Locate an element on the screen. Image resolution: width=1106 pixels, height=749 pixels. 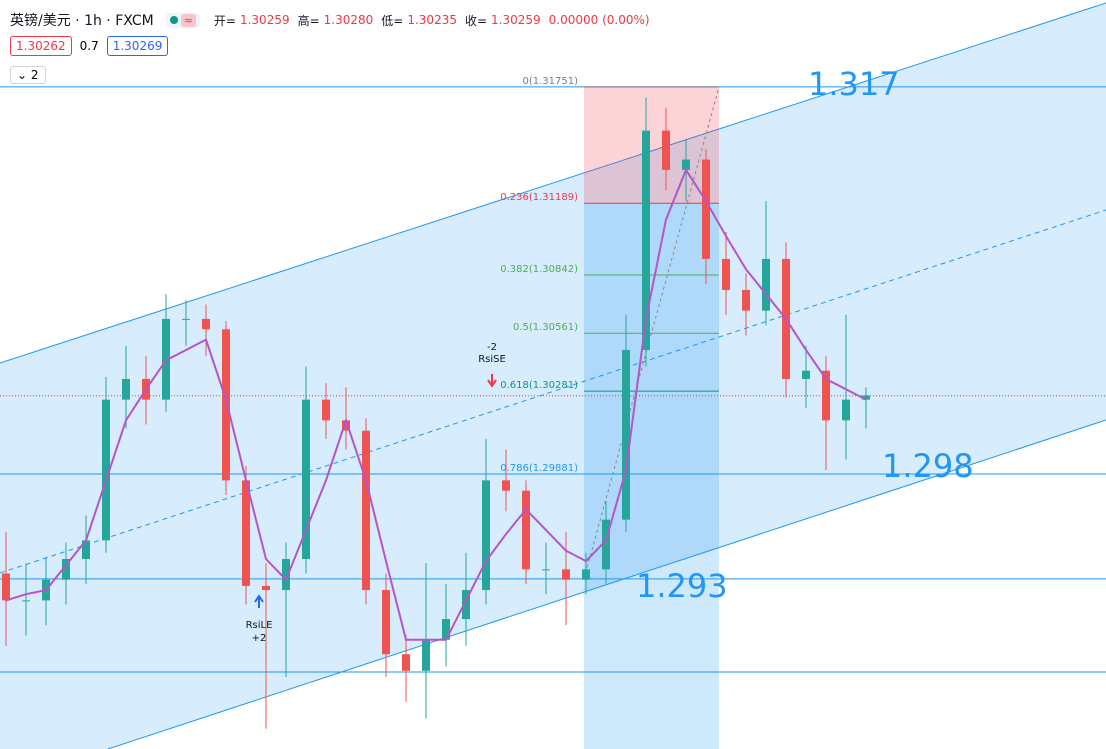
fib-label: 0.382(1.30842) is located at coordinates (539, 269).